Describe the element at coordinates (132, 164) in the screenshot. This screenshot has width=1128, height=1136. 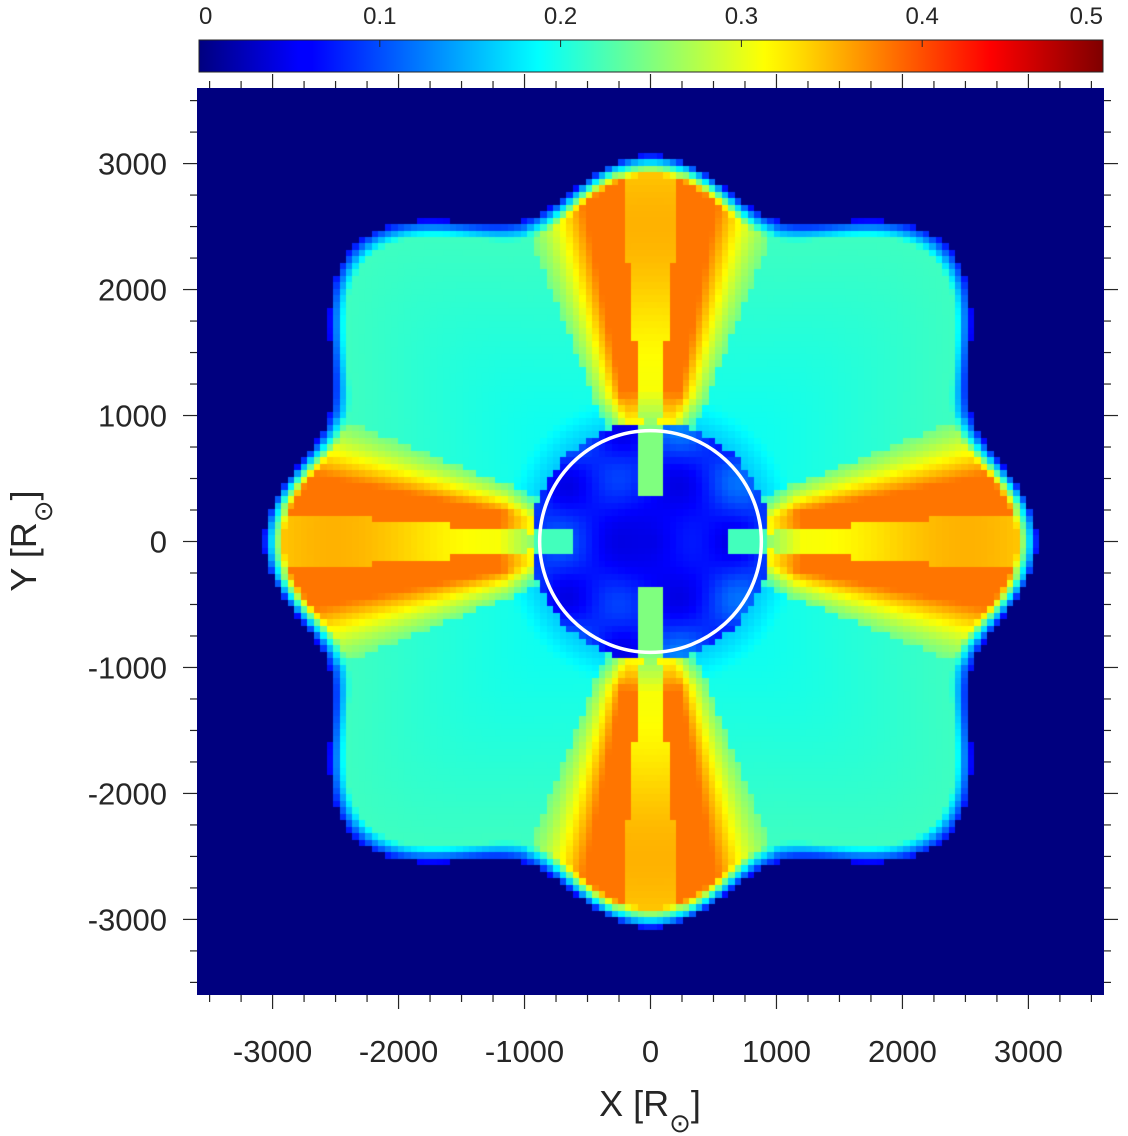
I see `y-tick-label: 3000` at that location.